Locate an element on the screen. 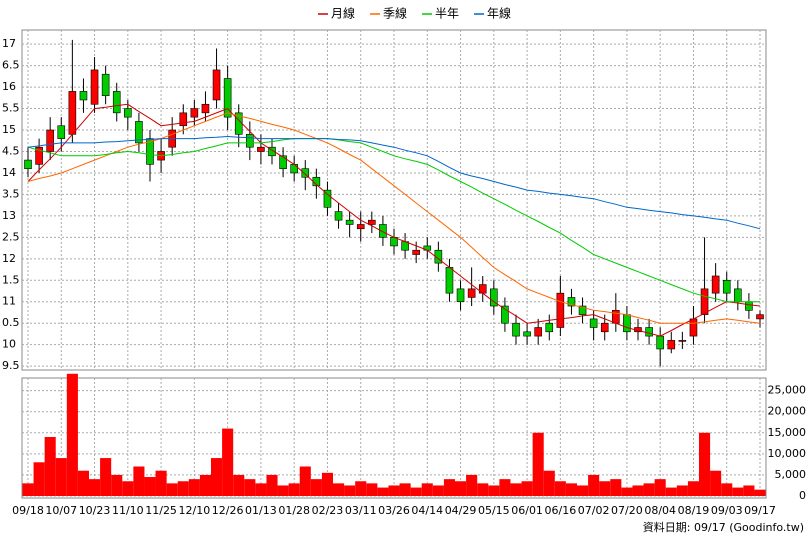 The image size is (808, 540). x-tick-label: 04/14 is located at coordinates (427, 510).